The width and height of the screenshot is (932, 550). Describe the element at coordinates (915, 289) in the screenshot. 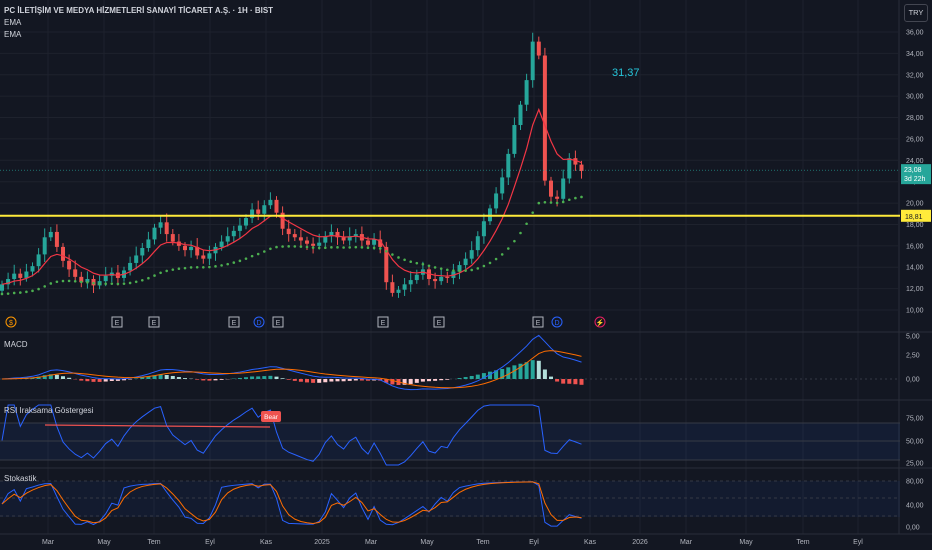

I see `price-tick-label: 12,00` at that location.